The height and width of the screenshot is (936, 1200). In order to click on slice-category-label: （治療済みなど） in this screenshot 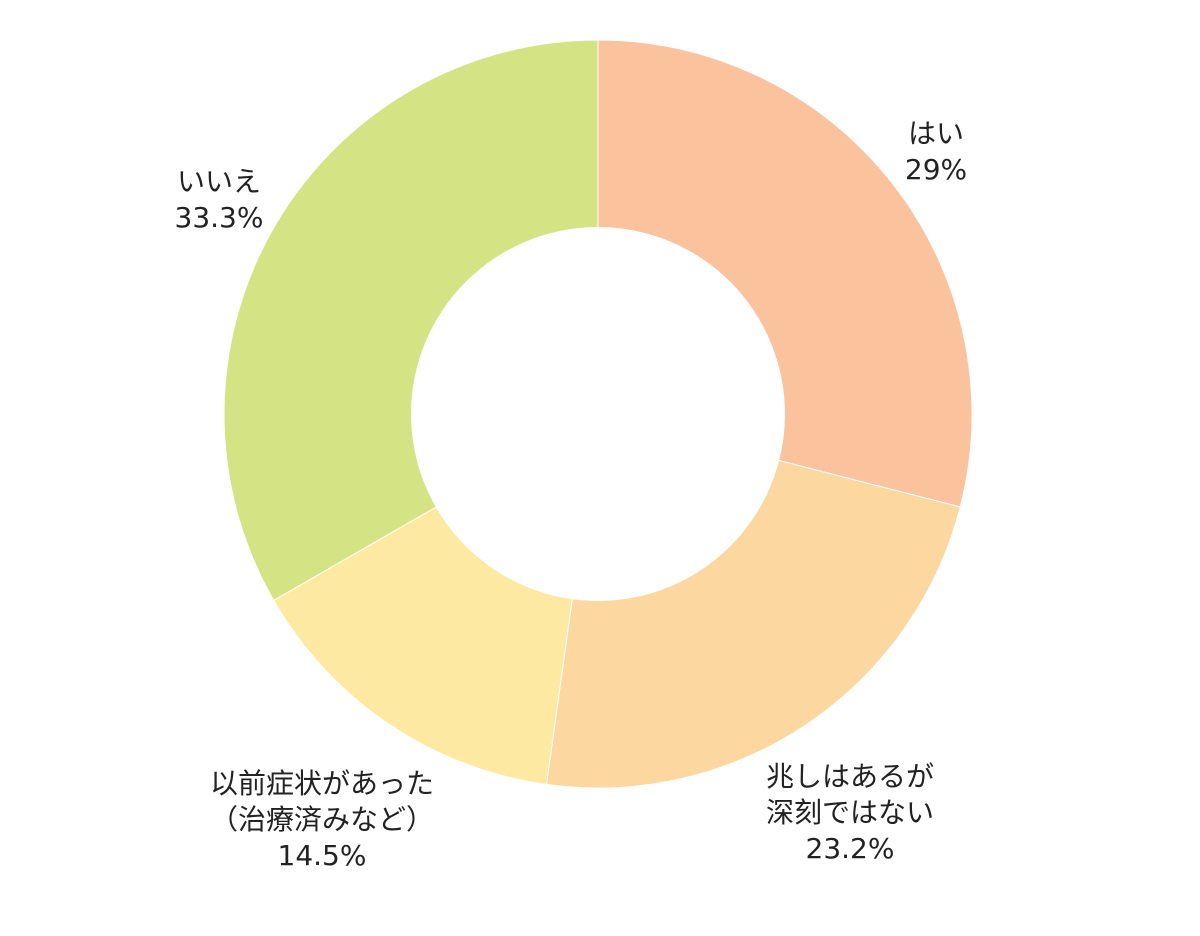, I will do `click(322, 819)`.